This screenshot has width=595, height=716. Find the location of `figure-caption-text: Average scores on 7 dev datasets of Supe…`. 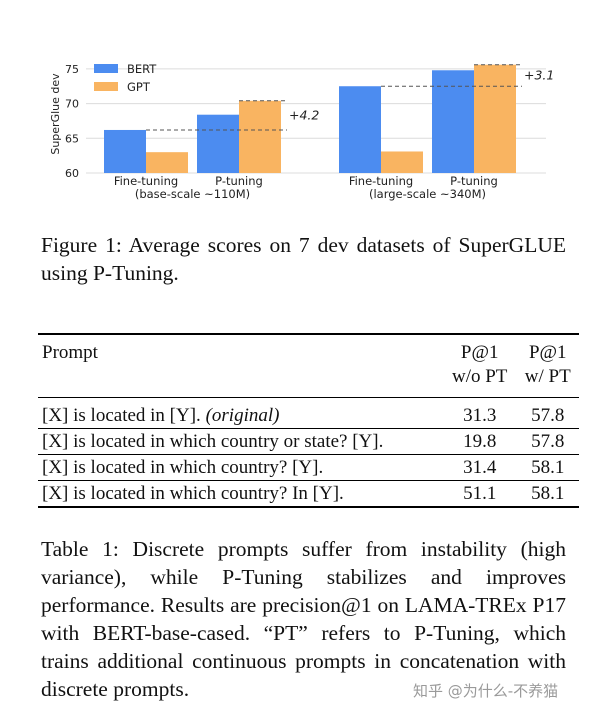

figure-caption-text: Average scores on 7 dev datasets of Supe… is located at coordinates (303, 259).